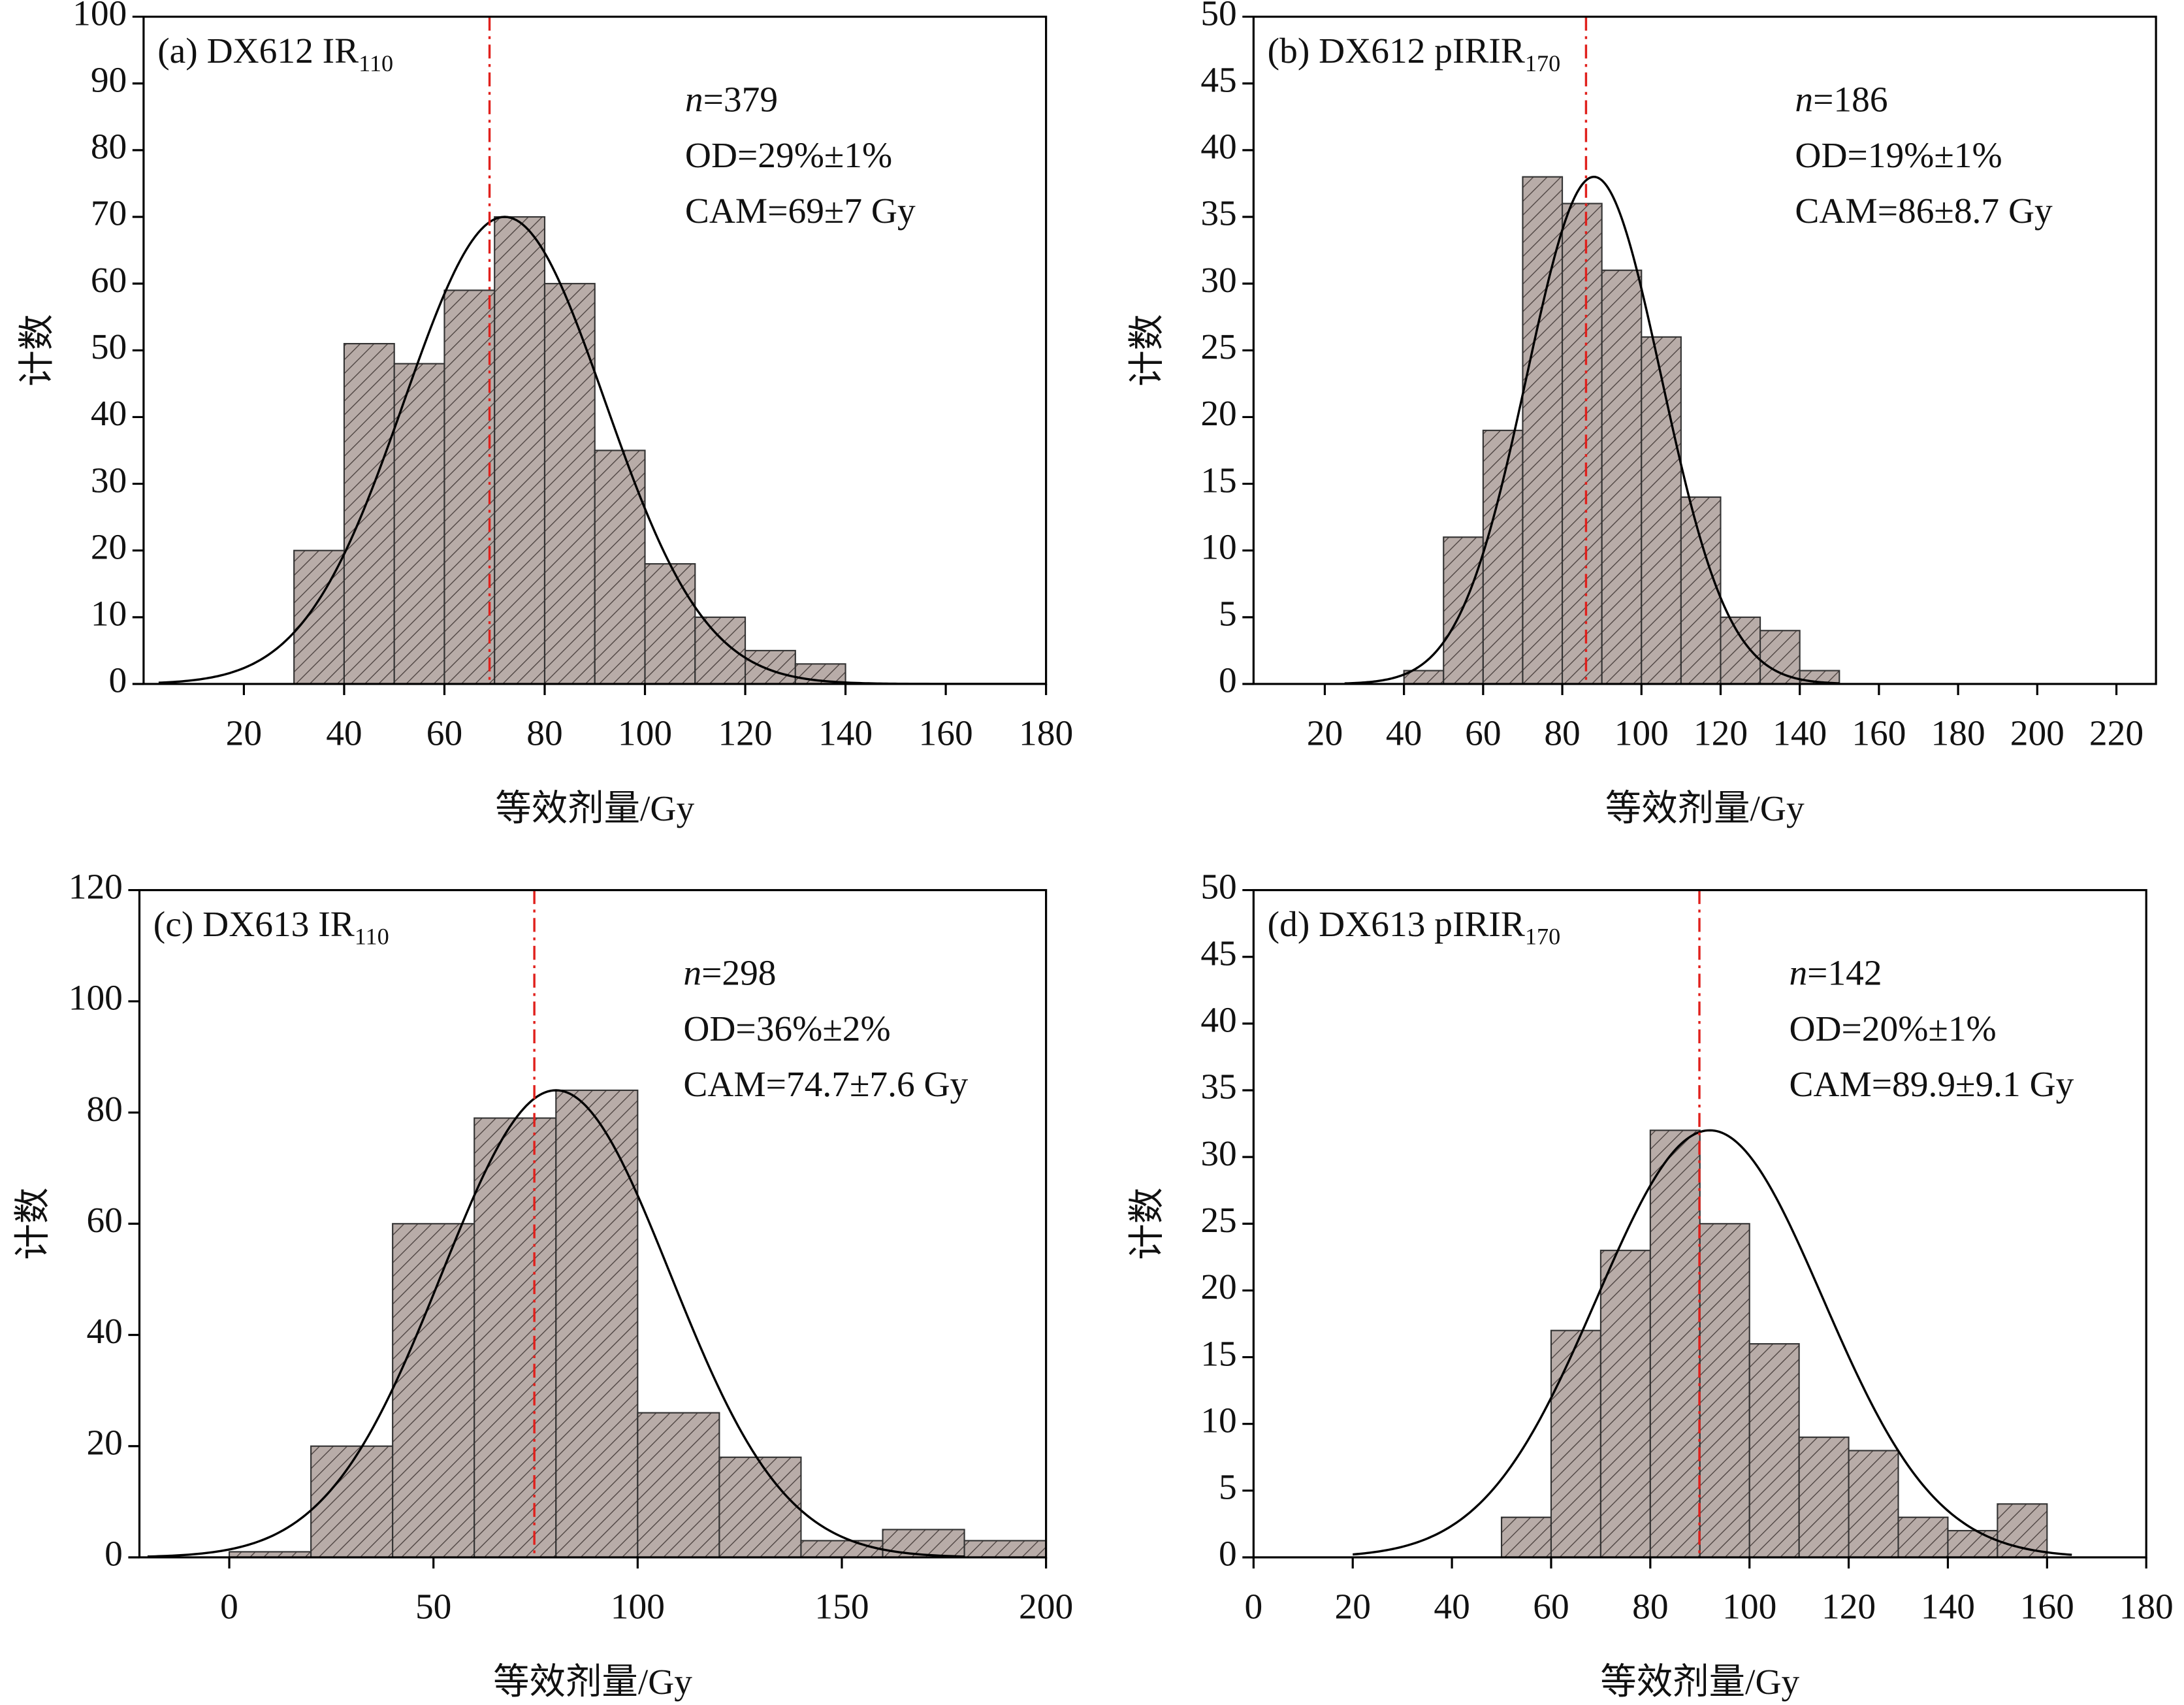 Image resolution: width=2184 pixels, height=1705 pixels. What do you see at coordinates (244, 733) in the screenshot?
I see `x-tick-label: 20` at bounding box center [244, 733].